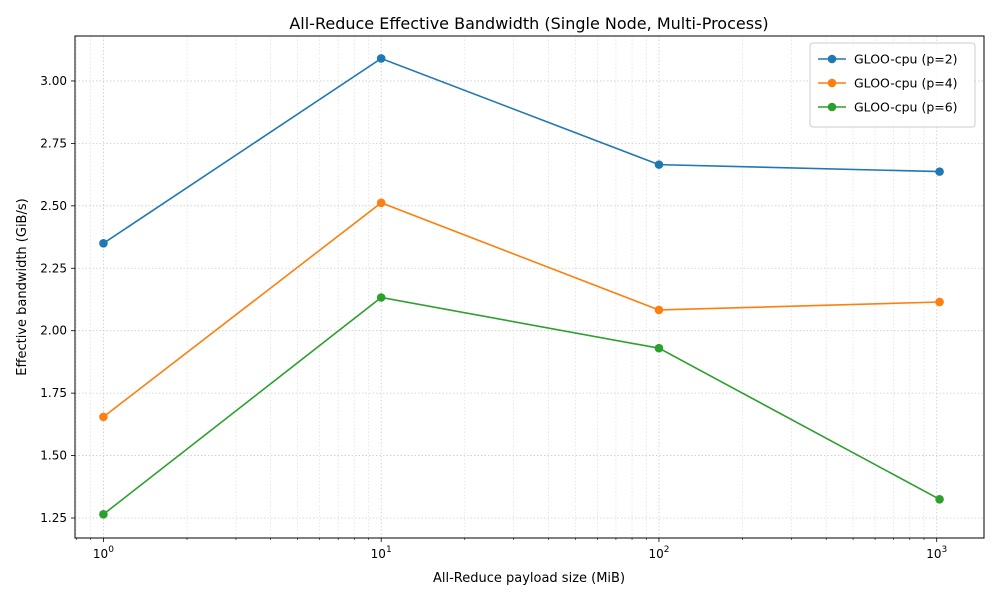  I want to click on legend-entry: GLOO-cpu (p=6), so click(888, 107).